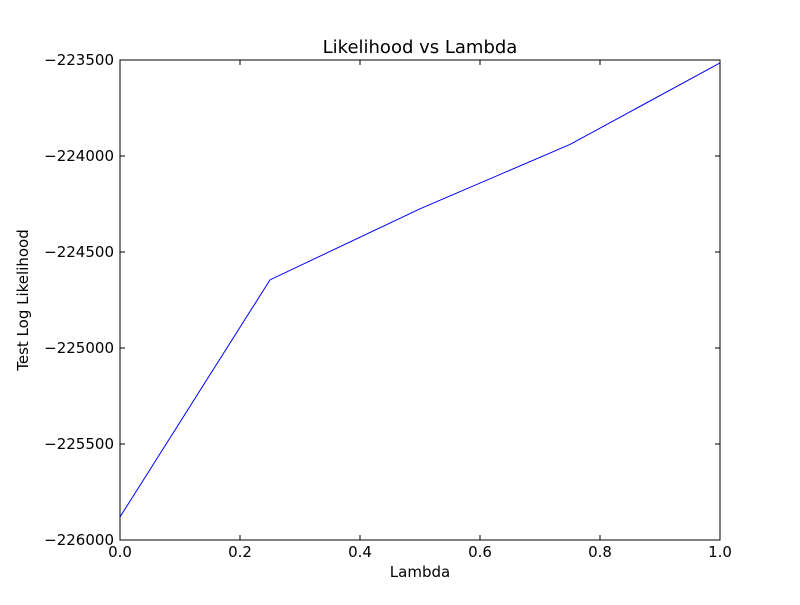 This screenshot has height=605, width=800. I want to click on x-tick-label: 0.2, so click(240, 552).